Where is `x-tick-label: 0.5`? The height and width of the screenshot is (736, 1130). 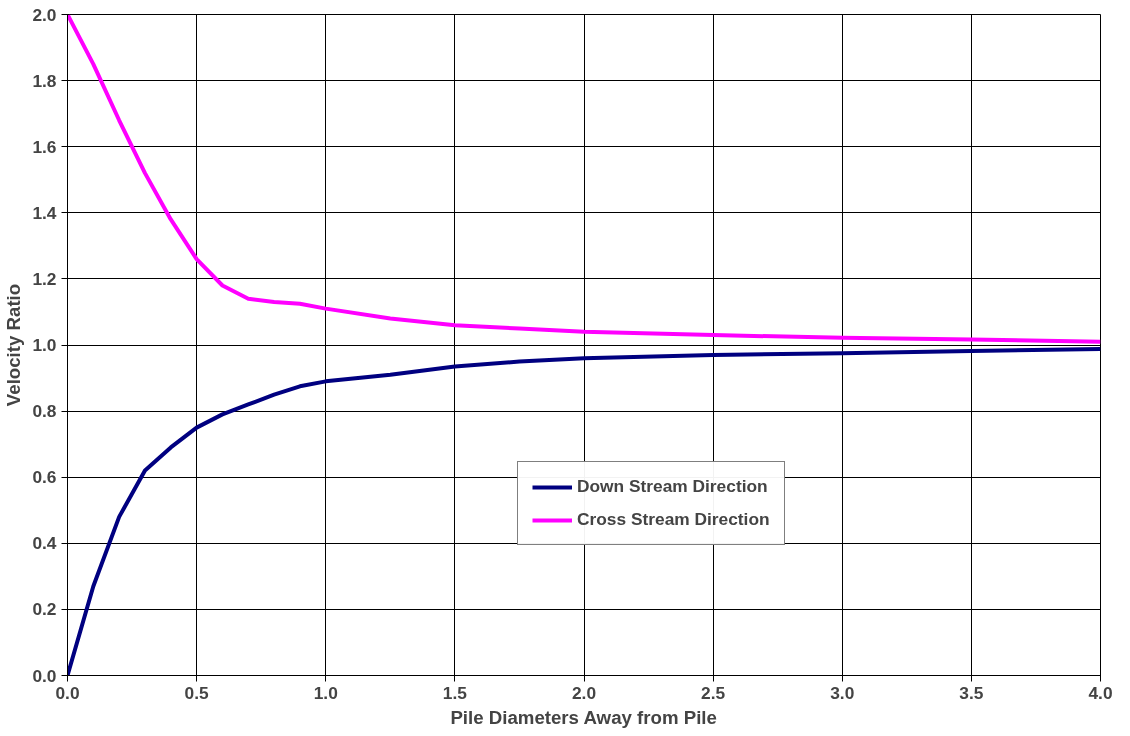
x-tick-label: 0.5 is located at coordinates (197, 692).